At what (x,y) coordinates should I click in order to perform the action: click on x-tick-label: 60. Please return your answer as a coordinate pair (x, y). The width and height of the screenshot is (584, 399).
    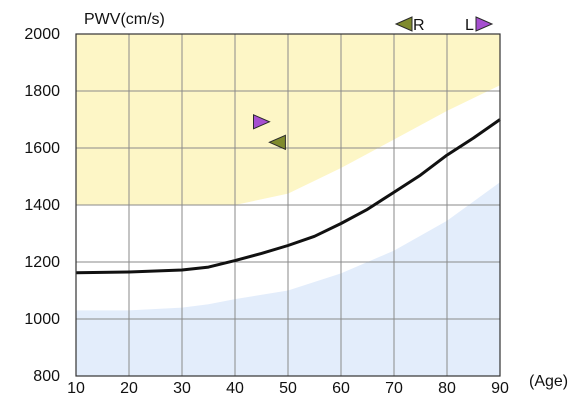
    Looking at the image, I should click on (341, 388).